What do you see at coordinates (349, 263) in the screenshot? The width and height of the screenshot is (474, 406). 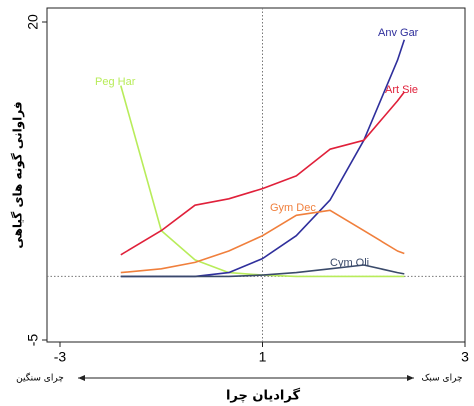 I see `series-label: Cym Oli` at bounding box center [349, 263].